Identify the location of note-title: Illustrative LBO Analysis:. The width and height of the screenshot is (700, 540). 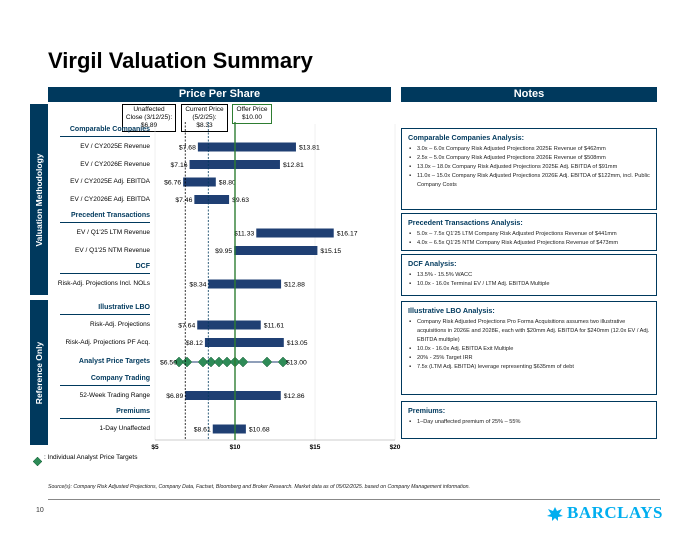
(451, 310).